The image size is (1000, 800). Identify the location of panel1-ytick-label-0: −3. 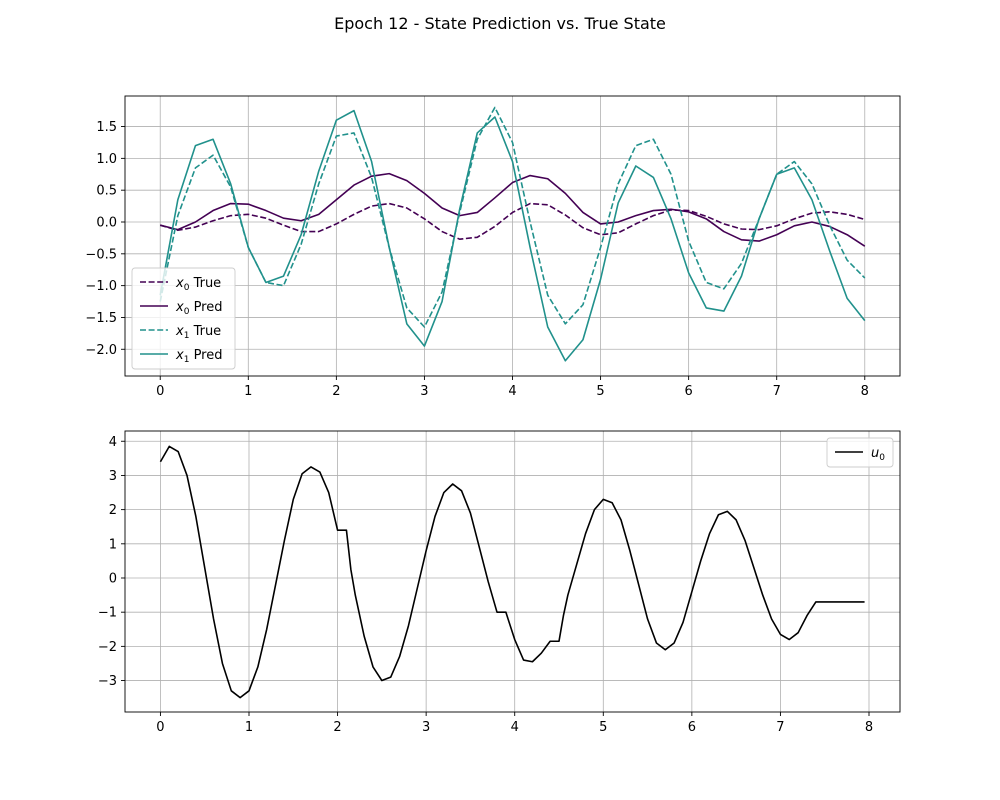
(107, 681).